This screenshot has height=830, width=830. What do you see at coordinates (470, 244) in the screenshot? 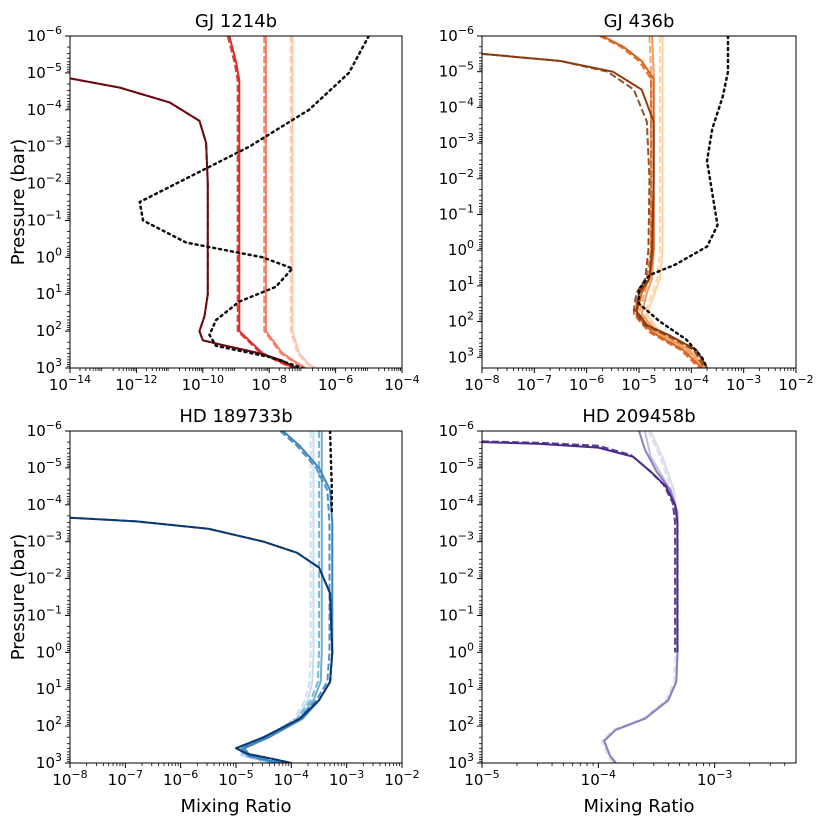
I see `y-tick-label-exponent: 0` at bounding box center [470, 244].